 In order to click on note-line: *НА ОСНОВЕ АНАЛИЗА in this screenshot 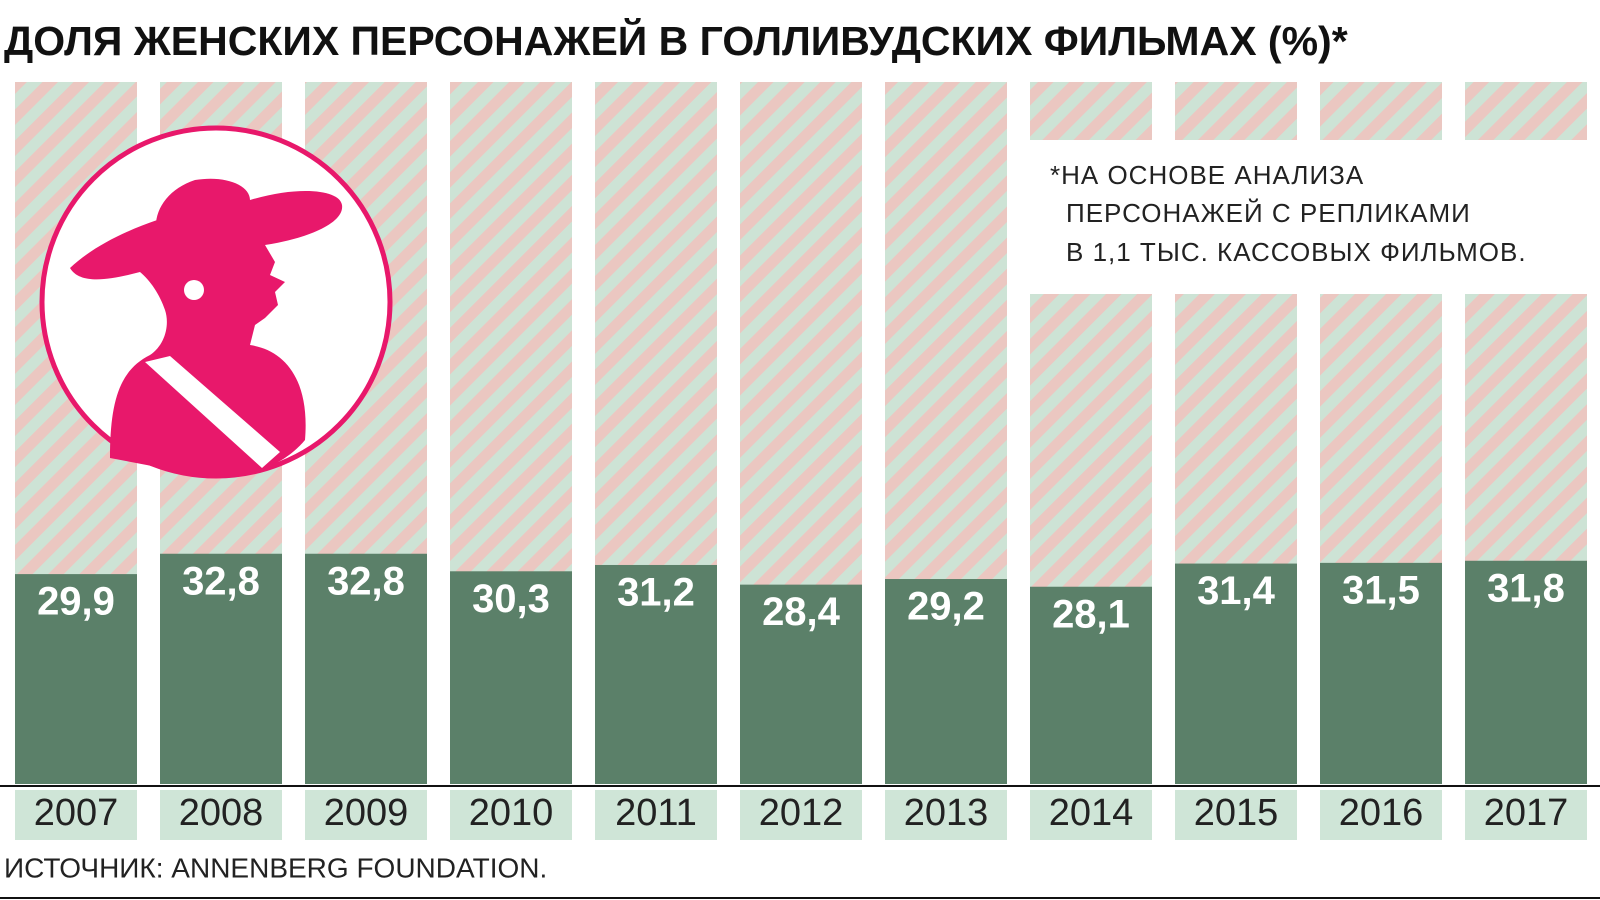, I will do `click(1207, 175)`.